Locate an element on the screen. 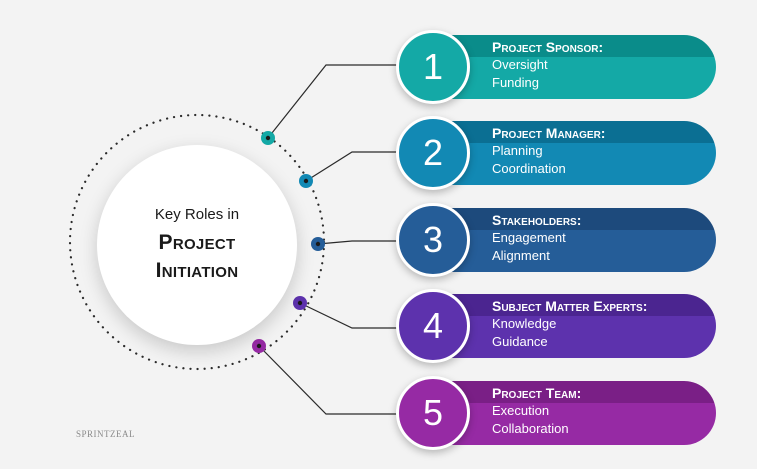 This screenshot has height=469, width=757. role-number-badge: 5 is located at coordinates (433, 413).